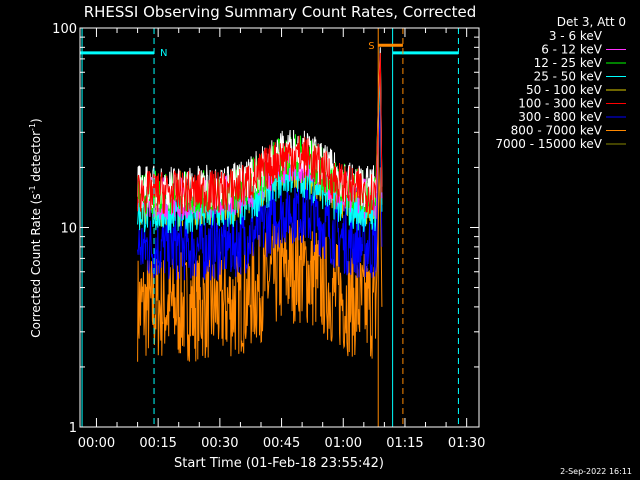 The height and width of the screenshot is (480, 640). Describe the element at coordinates (568, 77) in the screenshot. I see `legend-label: 25 - 50 keV` at that location.